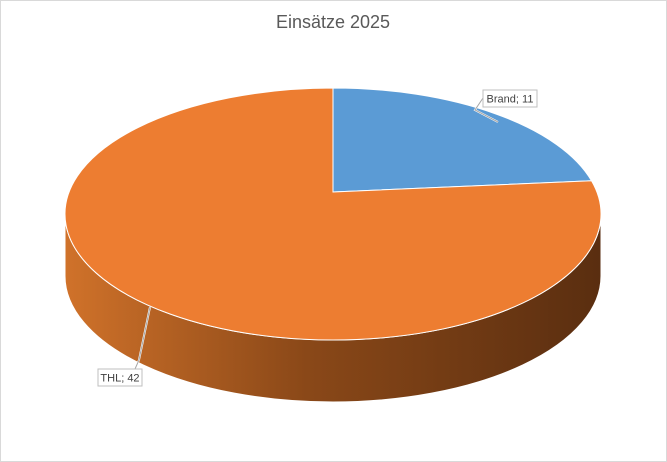  I want to click on data-label: Brand; 11, so click(510, 99).